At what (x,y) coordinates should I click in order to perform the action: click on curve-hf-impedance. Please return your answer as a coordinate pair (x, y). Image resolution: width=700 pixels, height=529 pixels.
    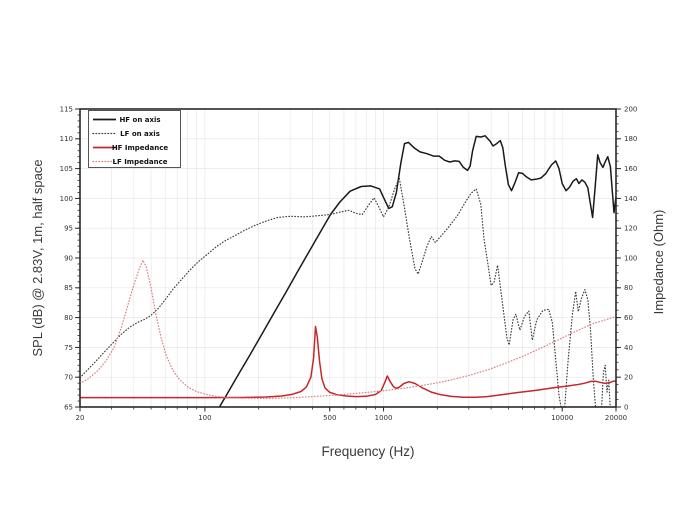
    Looking at the image, I should click on (348, 362).